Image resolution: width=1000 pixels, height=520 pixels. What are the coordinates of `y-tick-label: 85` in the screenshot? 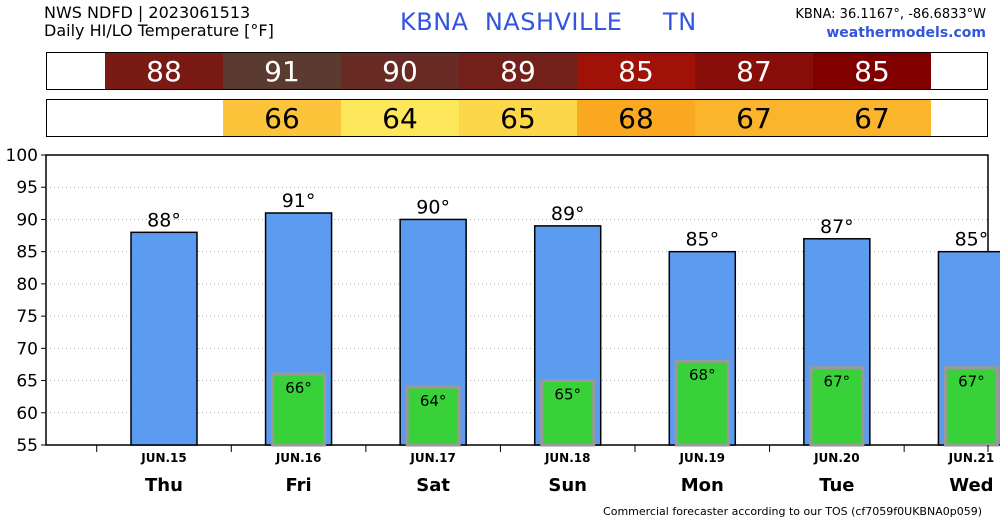 It's located at (27, 253).